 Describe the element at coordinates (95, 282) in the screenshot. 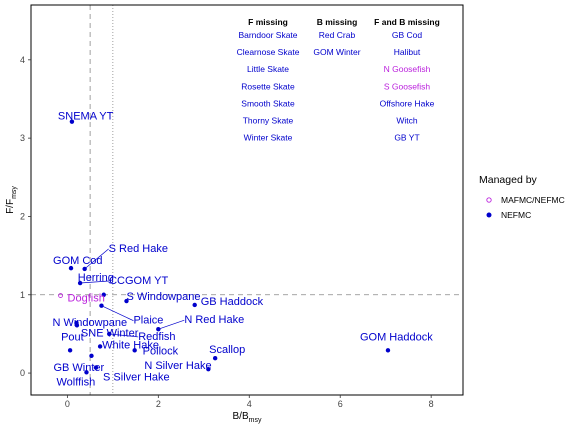

I see `leader-ccgom-yt` at that location.